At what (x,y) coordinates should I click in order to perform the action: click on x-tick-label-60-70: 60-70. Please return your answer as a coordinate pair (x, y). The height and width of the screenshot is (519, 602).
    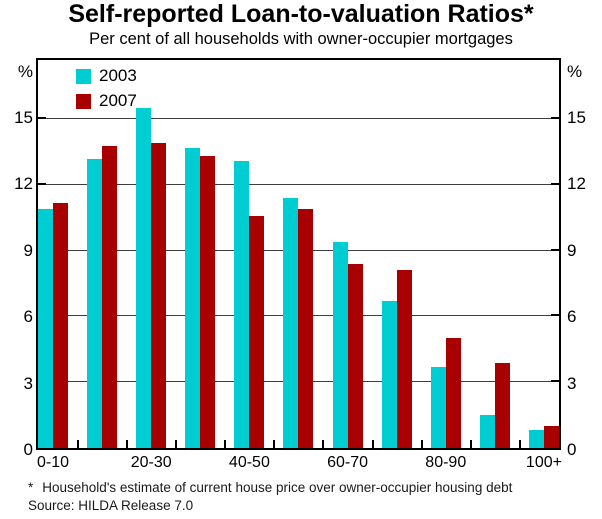
    Looking at the image, I should click on (348, 462).